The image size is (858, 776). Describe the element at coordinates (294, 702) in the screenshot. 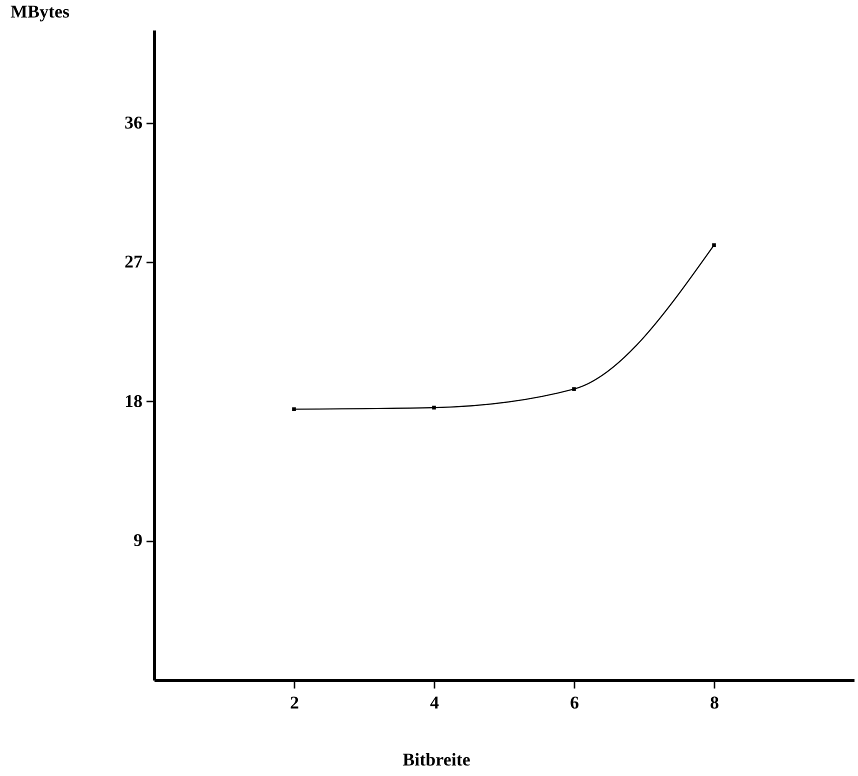

I see `x-tick-label: 2` at that location.